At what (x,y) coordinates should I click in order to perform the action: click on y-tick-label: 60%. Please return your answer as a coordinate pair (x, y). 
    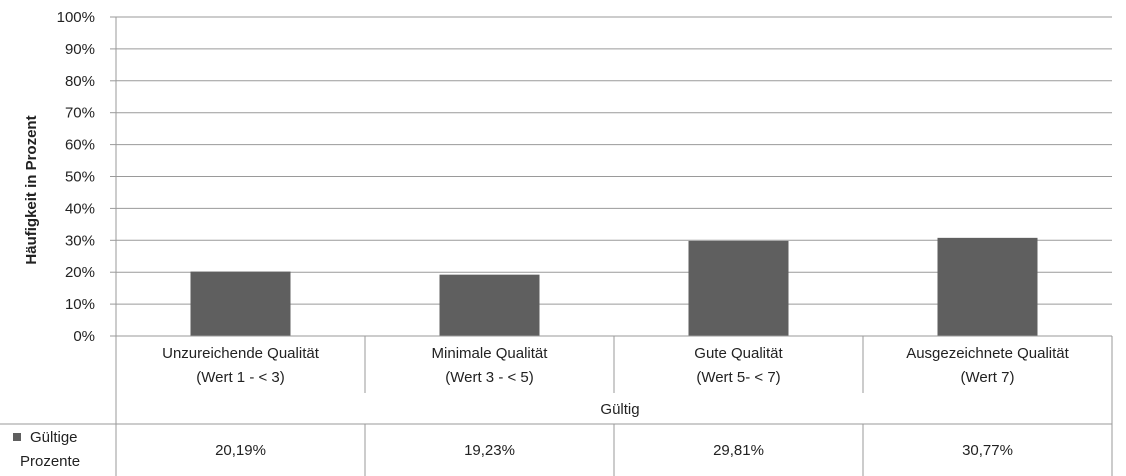
    Looking at the image, I should click on (80, 145).